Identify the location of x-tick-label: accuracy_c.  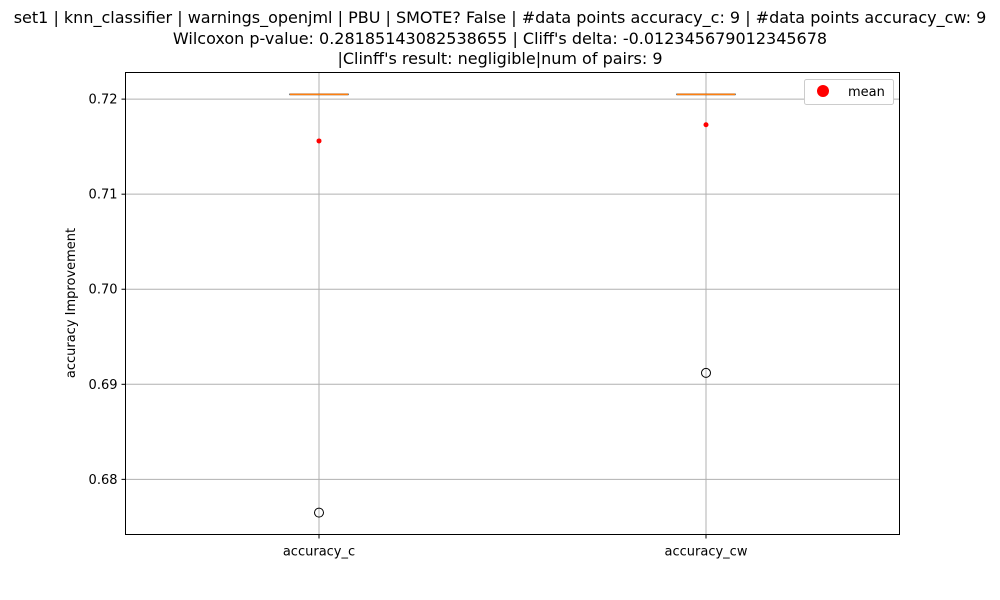
(319, 552).